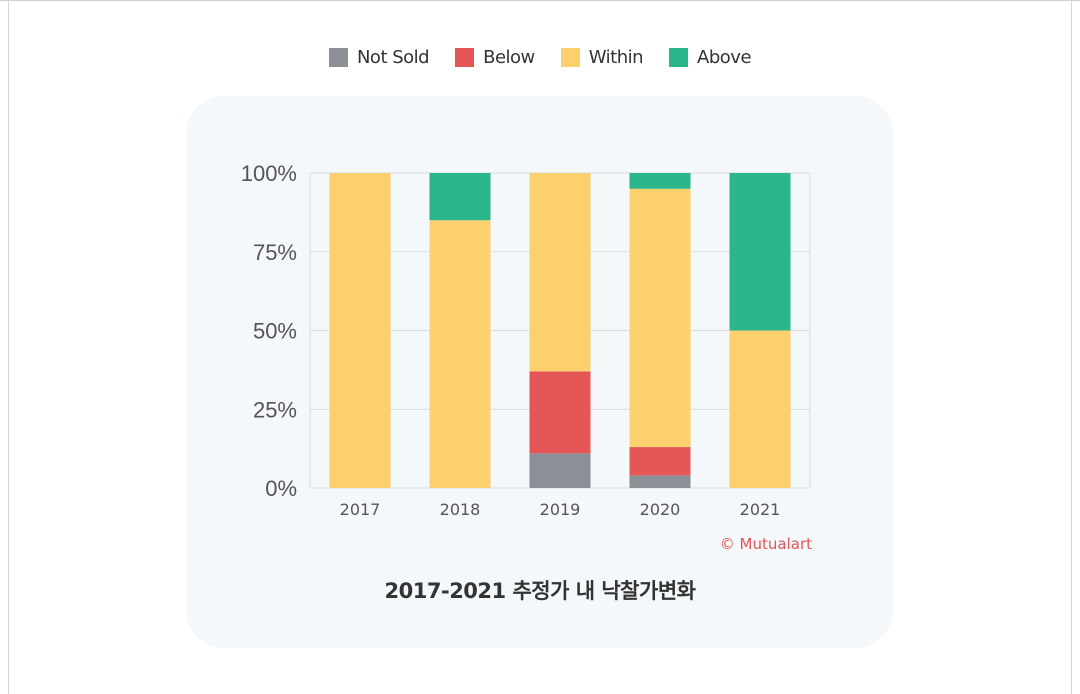  What do you see at coordinates (1071, 347) in the screenshot?
I see `right-border` at bounding box center [1071, 347].